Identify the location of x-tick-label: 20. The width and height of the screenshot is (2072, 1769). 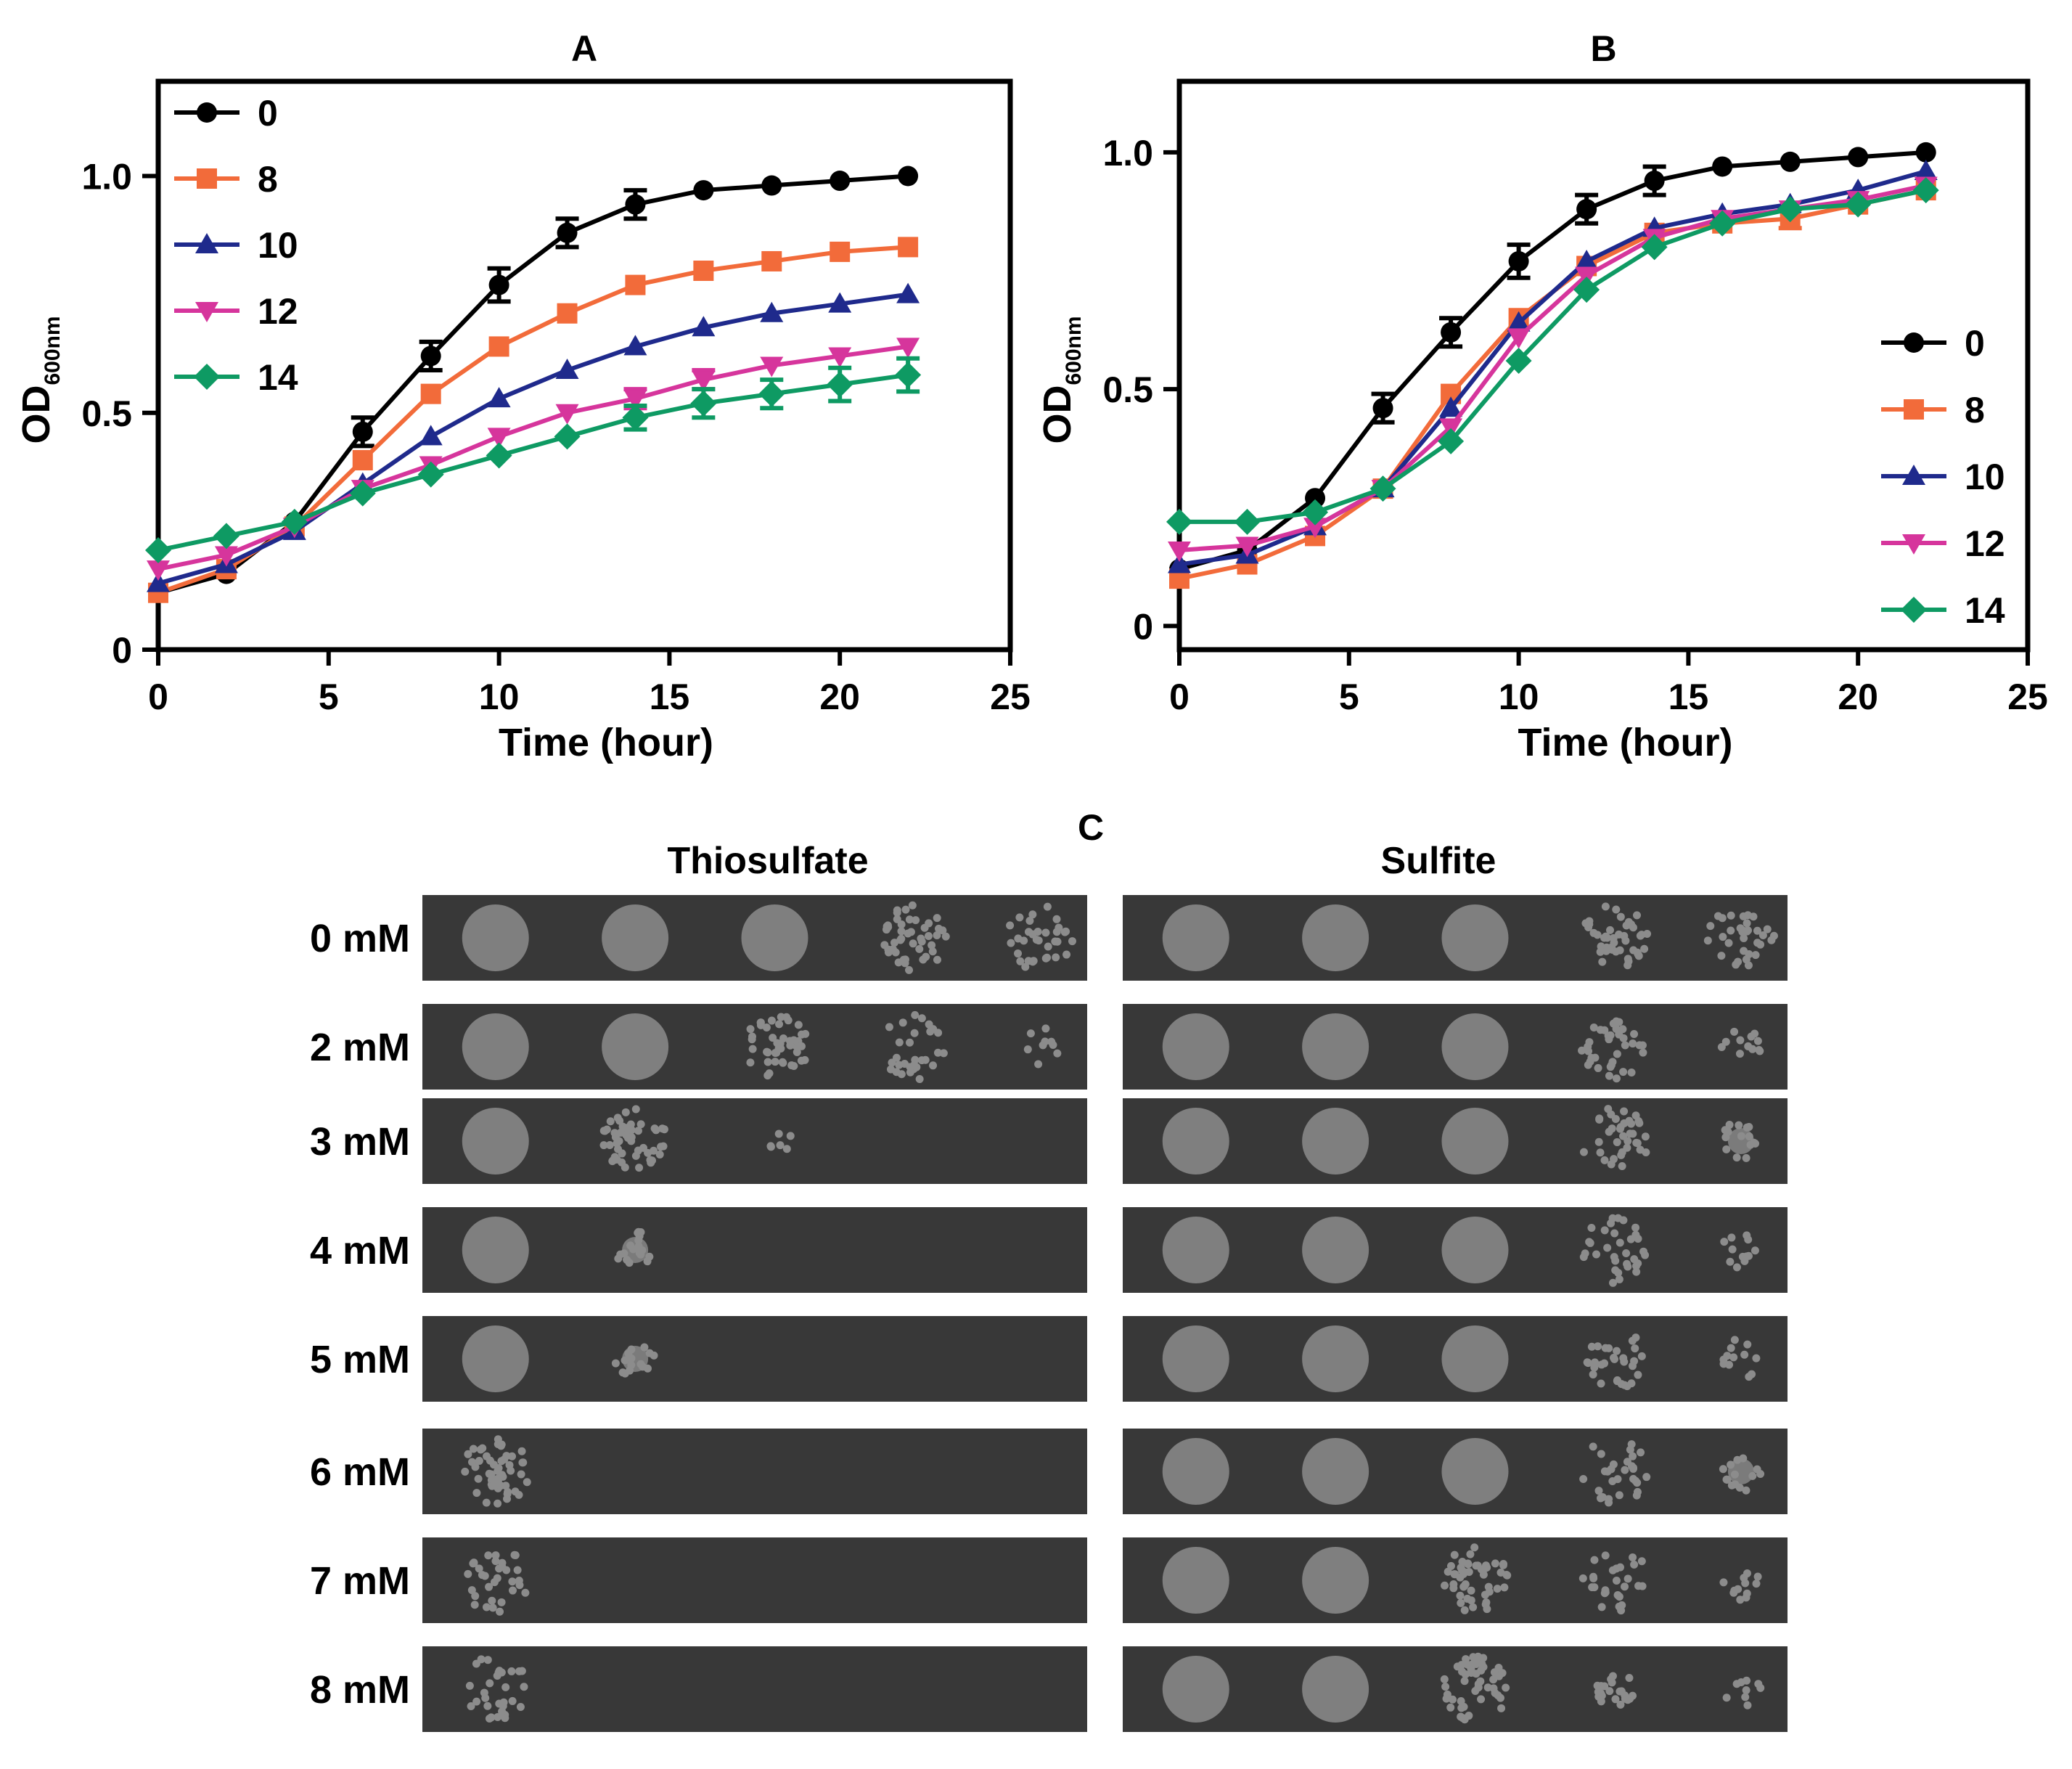
(840, 697).